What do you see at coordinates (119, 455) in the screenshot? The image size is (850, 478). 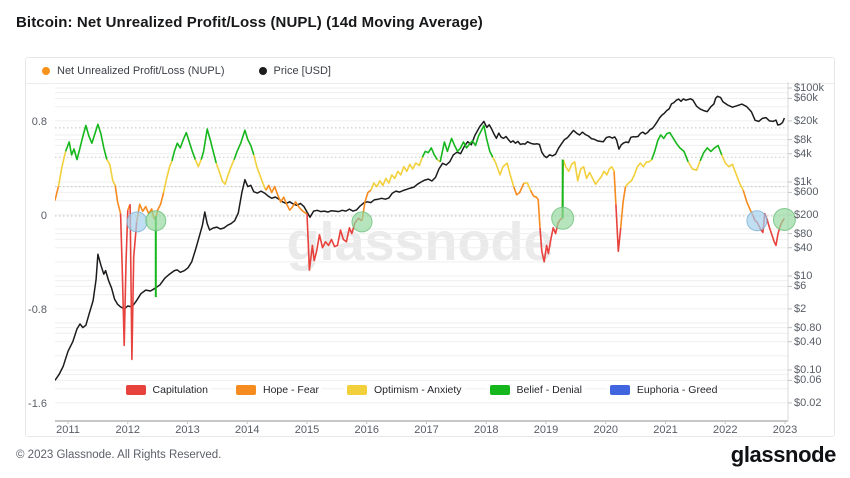 I see `copyright-text: © 2023 Glassnode. All Rights Reserved.` at bounding box center [119, 455].